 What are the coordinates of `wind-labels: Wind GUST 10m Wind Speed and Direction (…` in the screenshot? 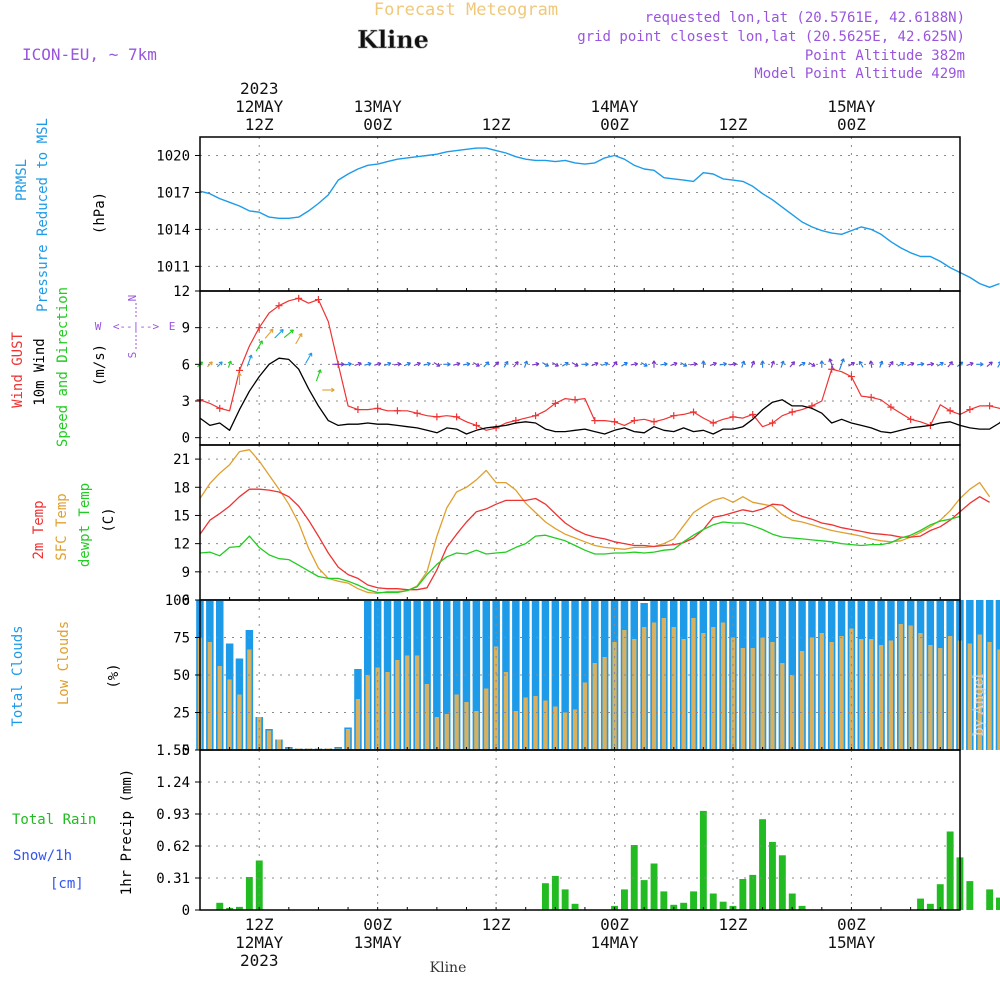 It's located at (92, 367).